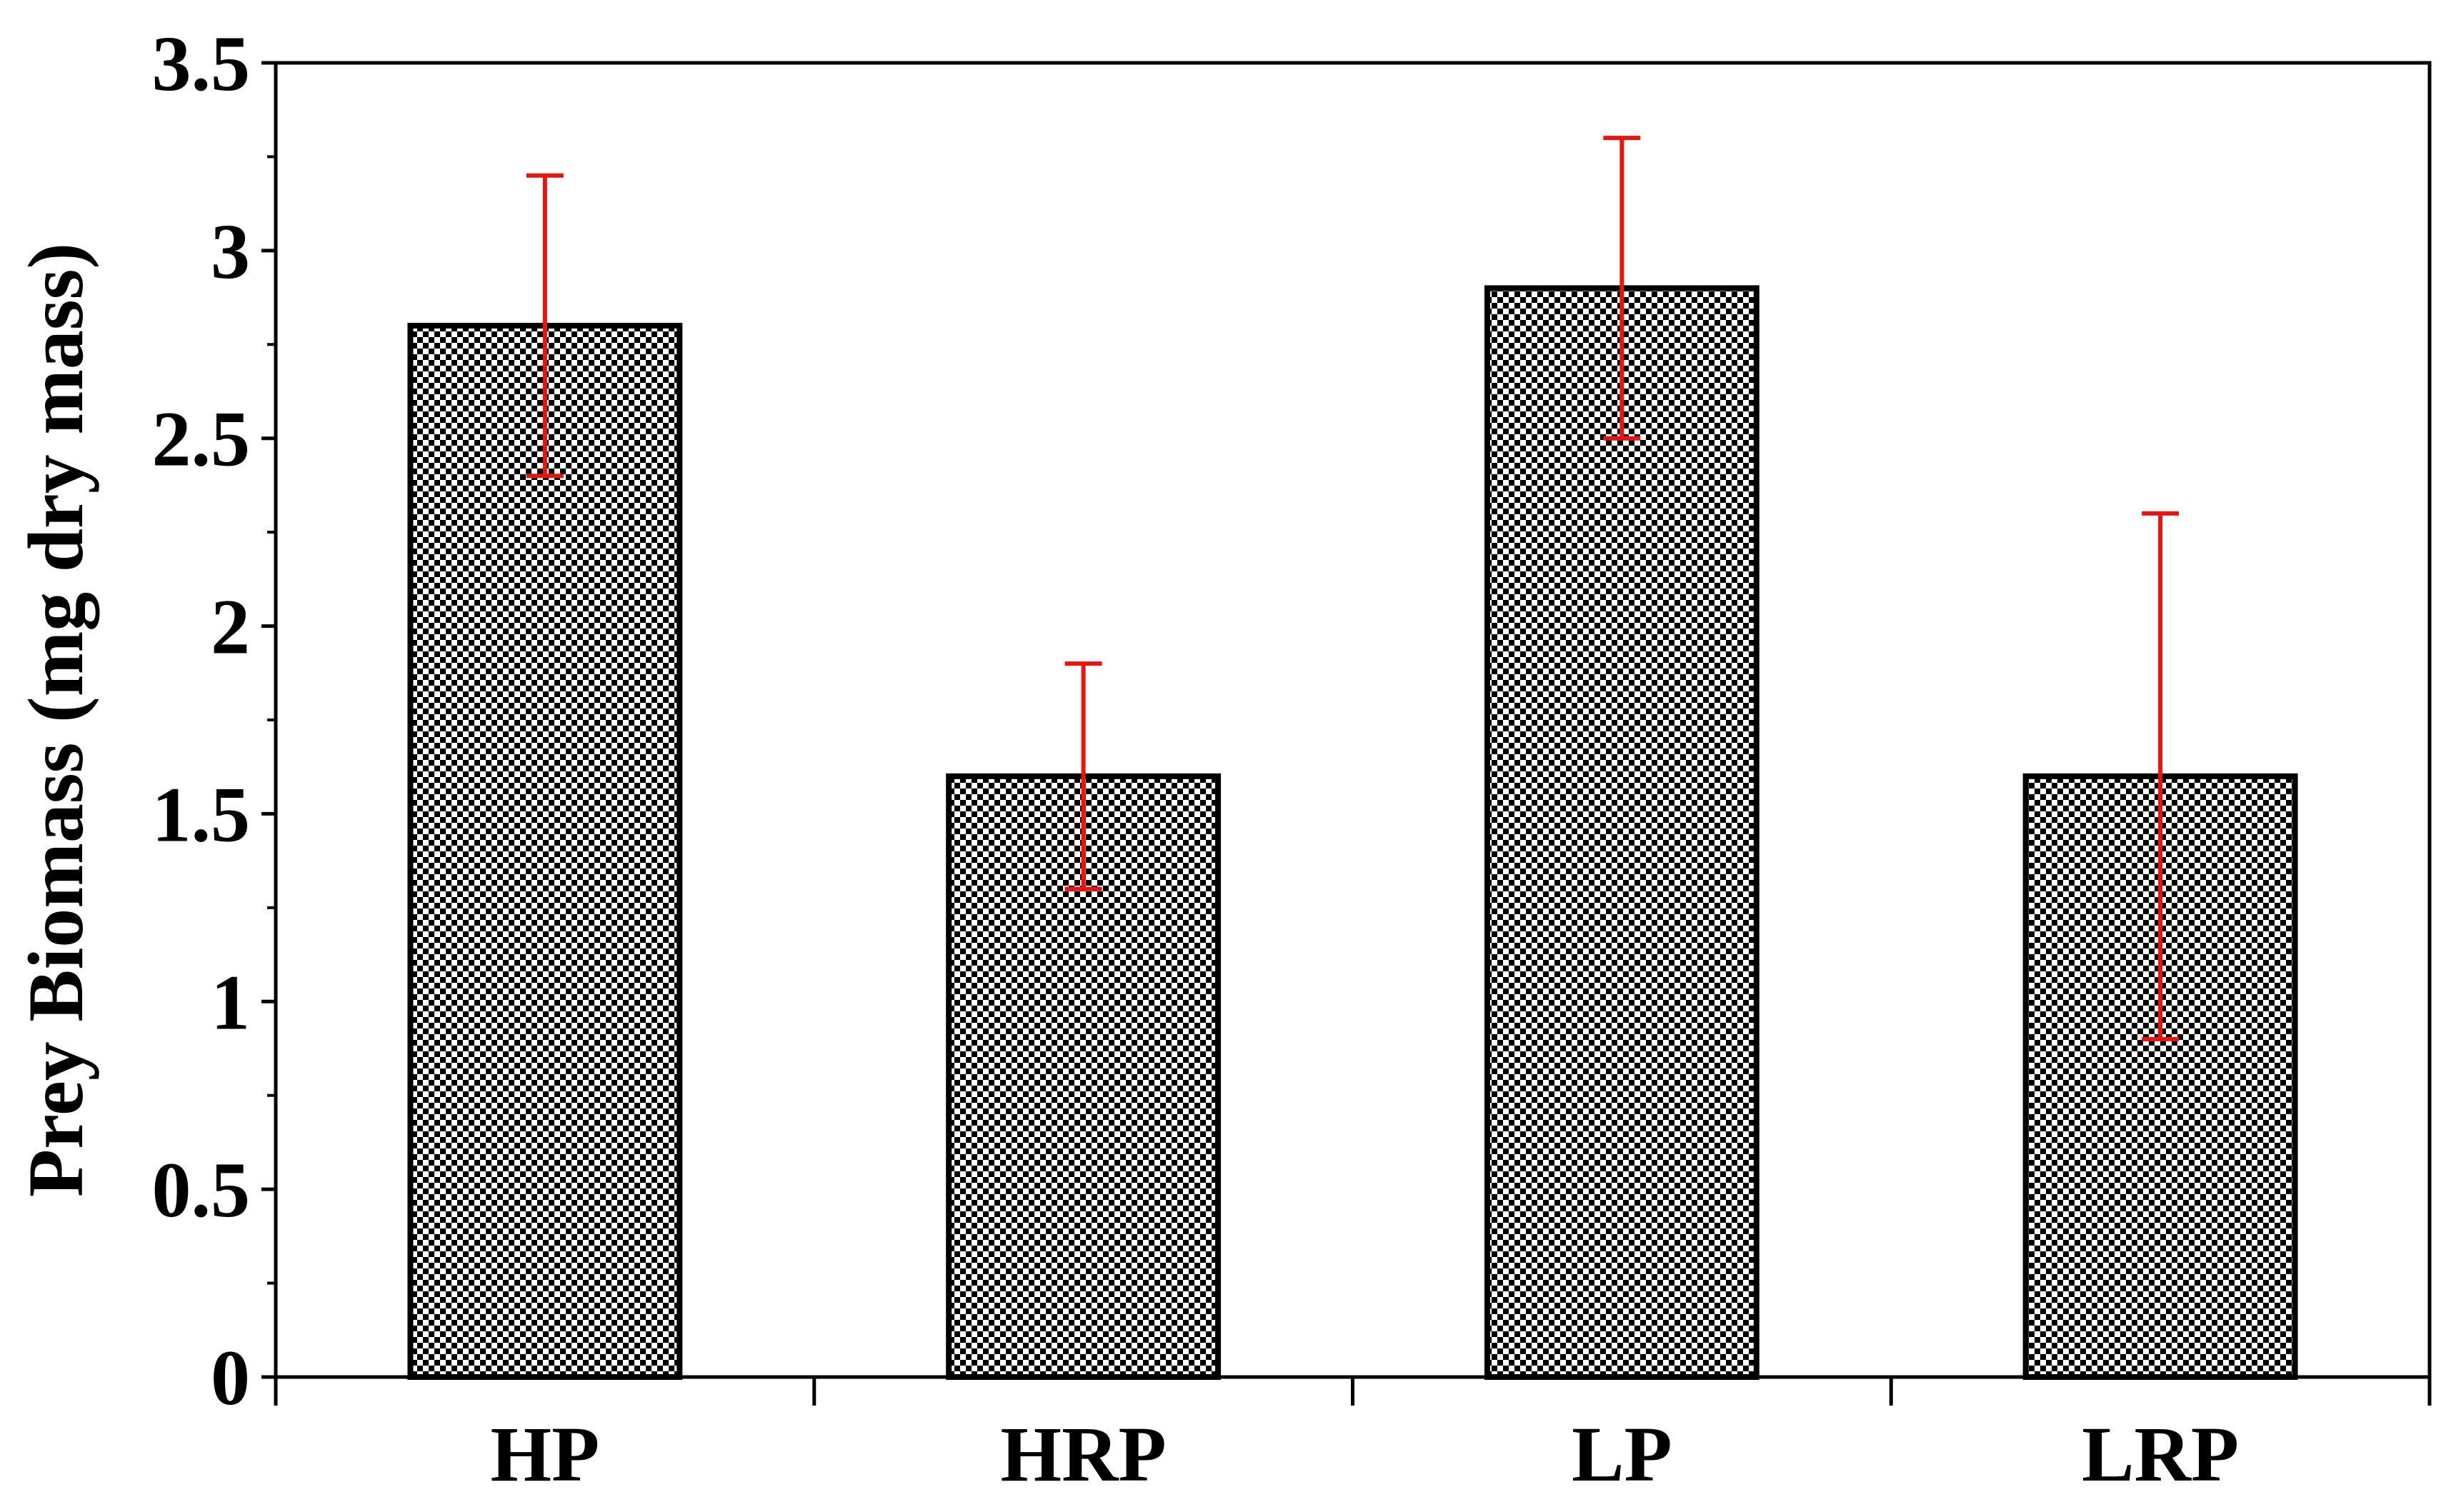 The width and height of the screenshot is (2451, 1512). What do you see at coordinates (230, 1002) in the screenshot?
I see `y-tick-label: 1` at bounding box center [230, 1002].